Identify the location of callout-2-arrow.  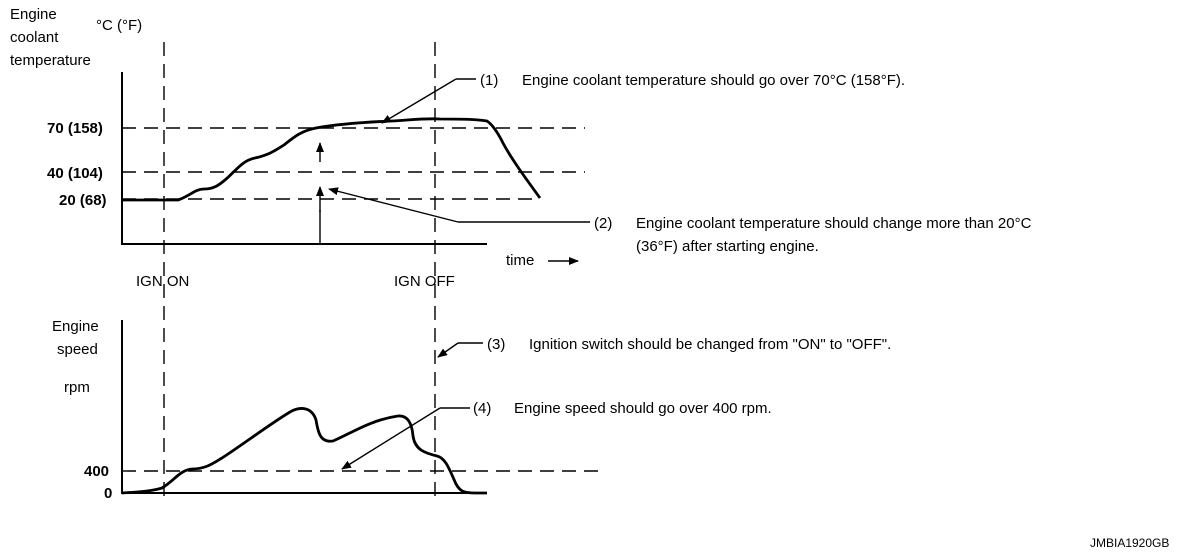
(393, 205).